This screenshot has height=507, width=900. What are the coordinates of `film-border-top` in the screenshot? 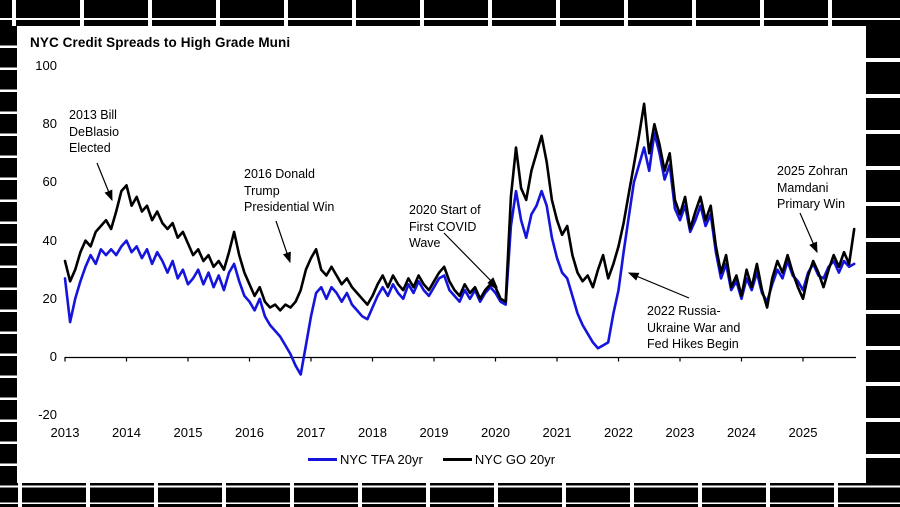 It's located at (450, 13).